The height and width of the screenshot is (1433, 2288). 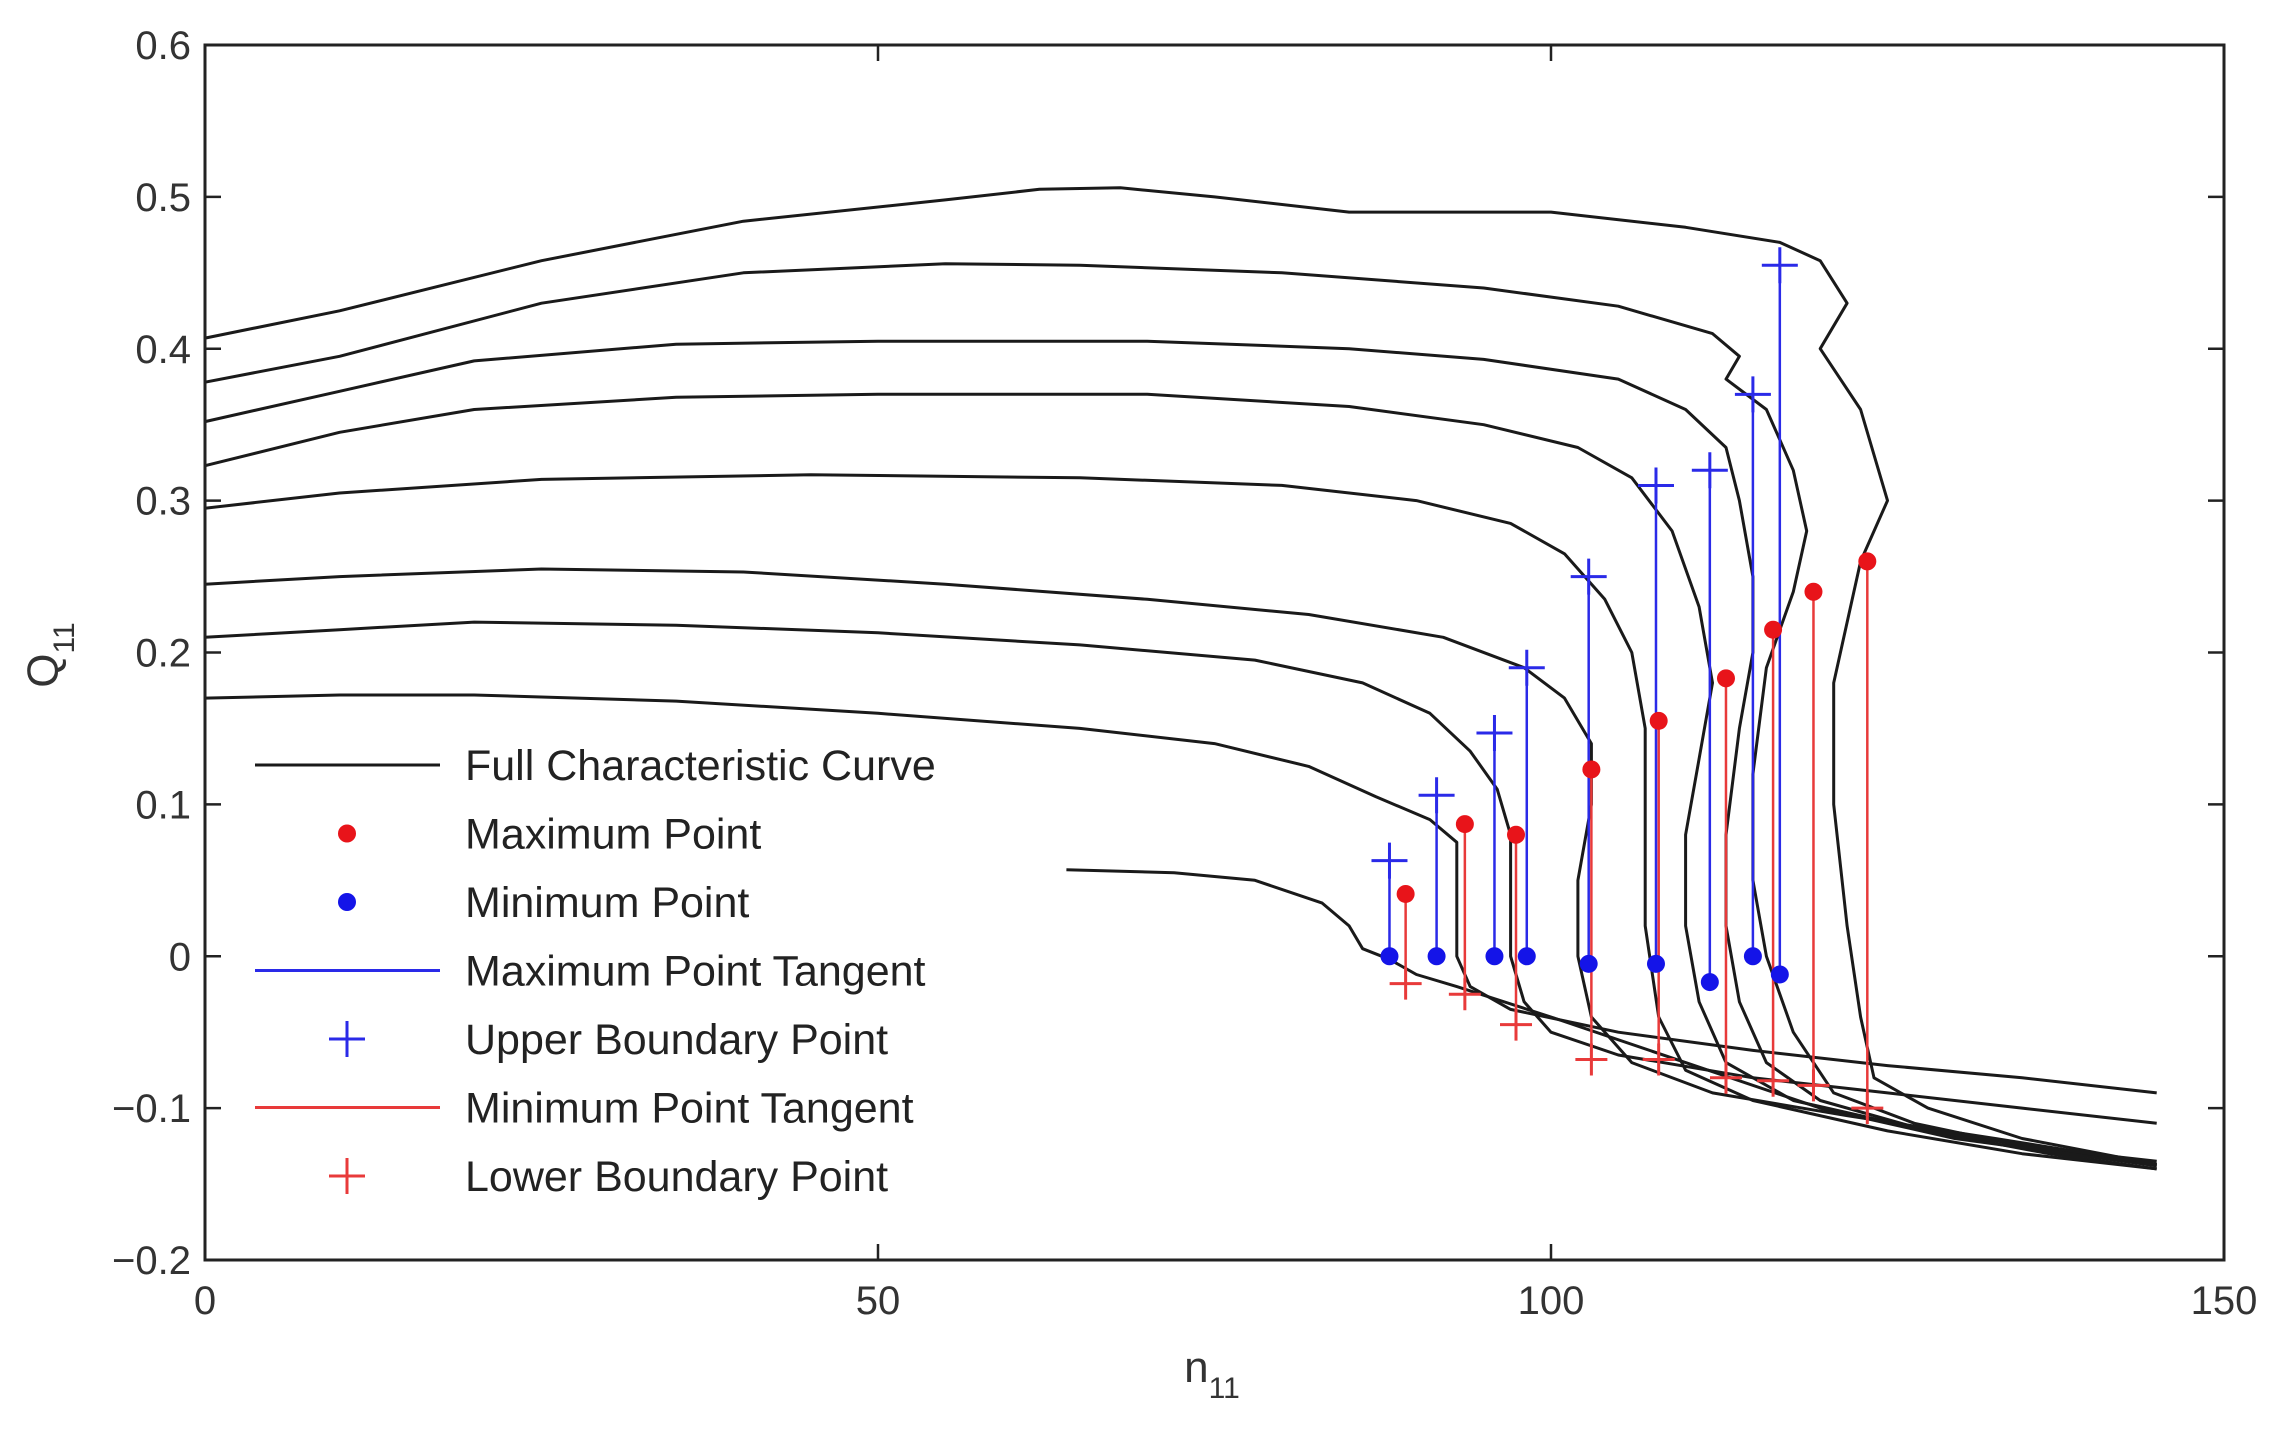 I want to click on legend-swatch-minimum-point, so click(x=347, y=902).